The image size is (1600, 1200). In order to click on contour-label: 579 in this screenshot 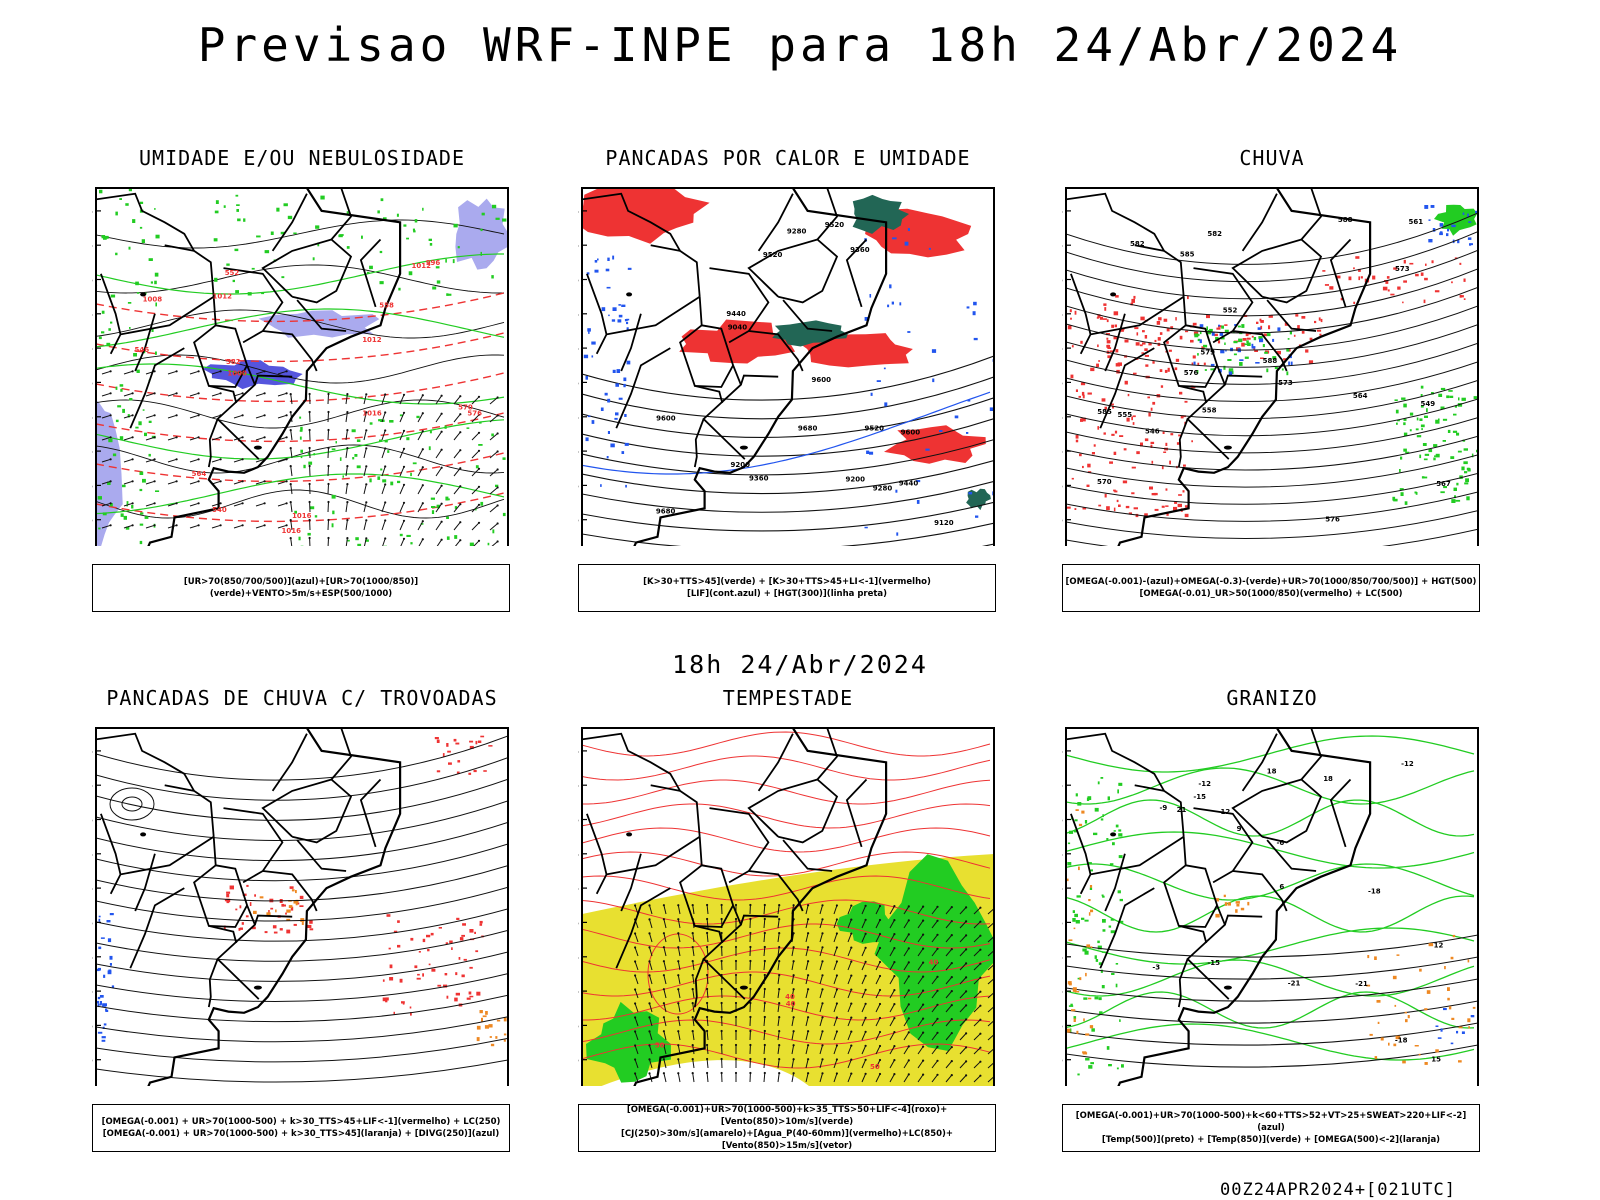, I will do `click(1207, 353)`.